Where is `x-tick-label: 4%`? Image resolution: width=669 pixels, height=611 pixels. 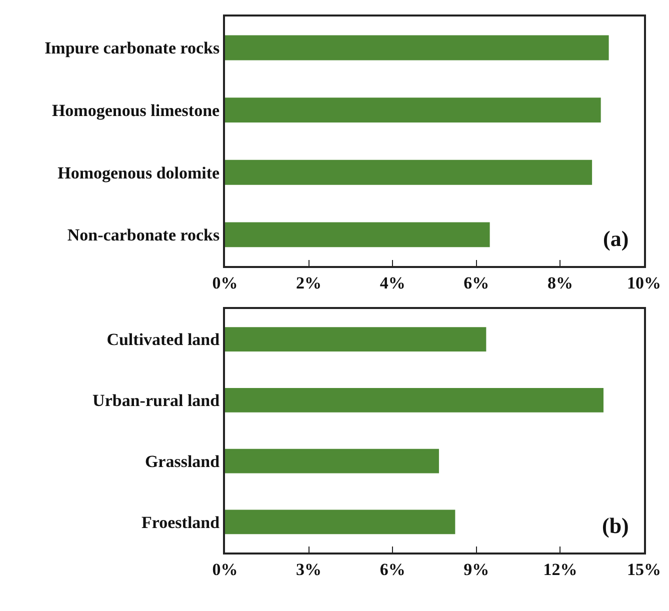 x-tick-label: 4% is located at coordinates (393, 282).